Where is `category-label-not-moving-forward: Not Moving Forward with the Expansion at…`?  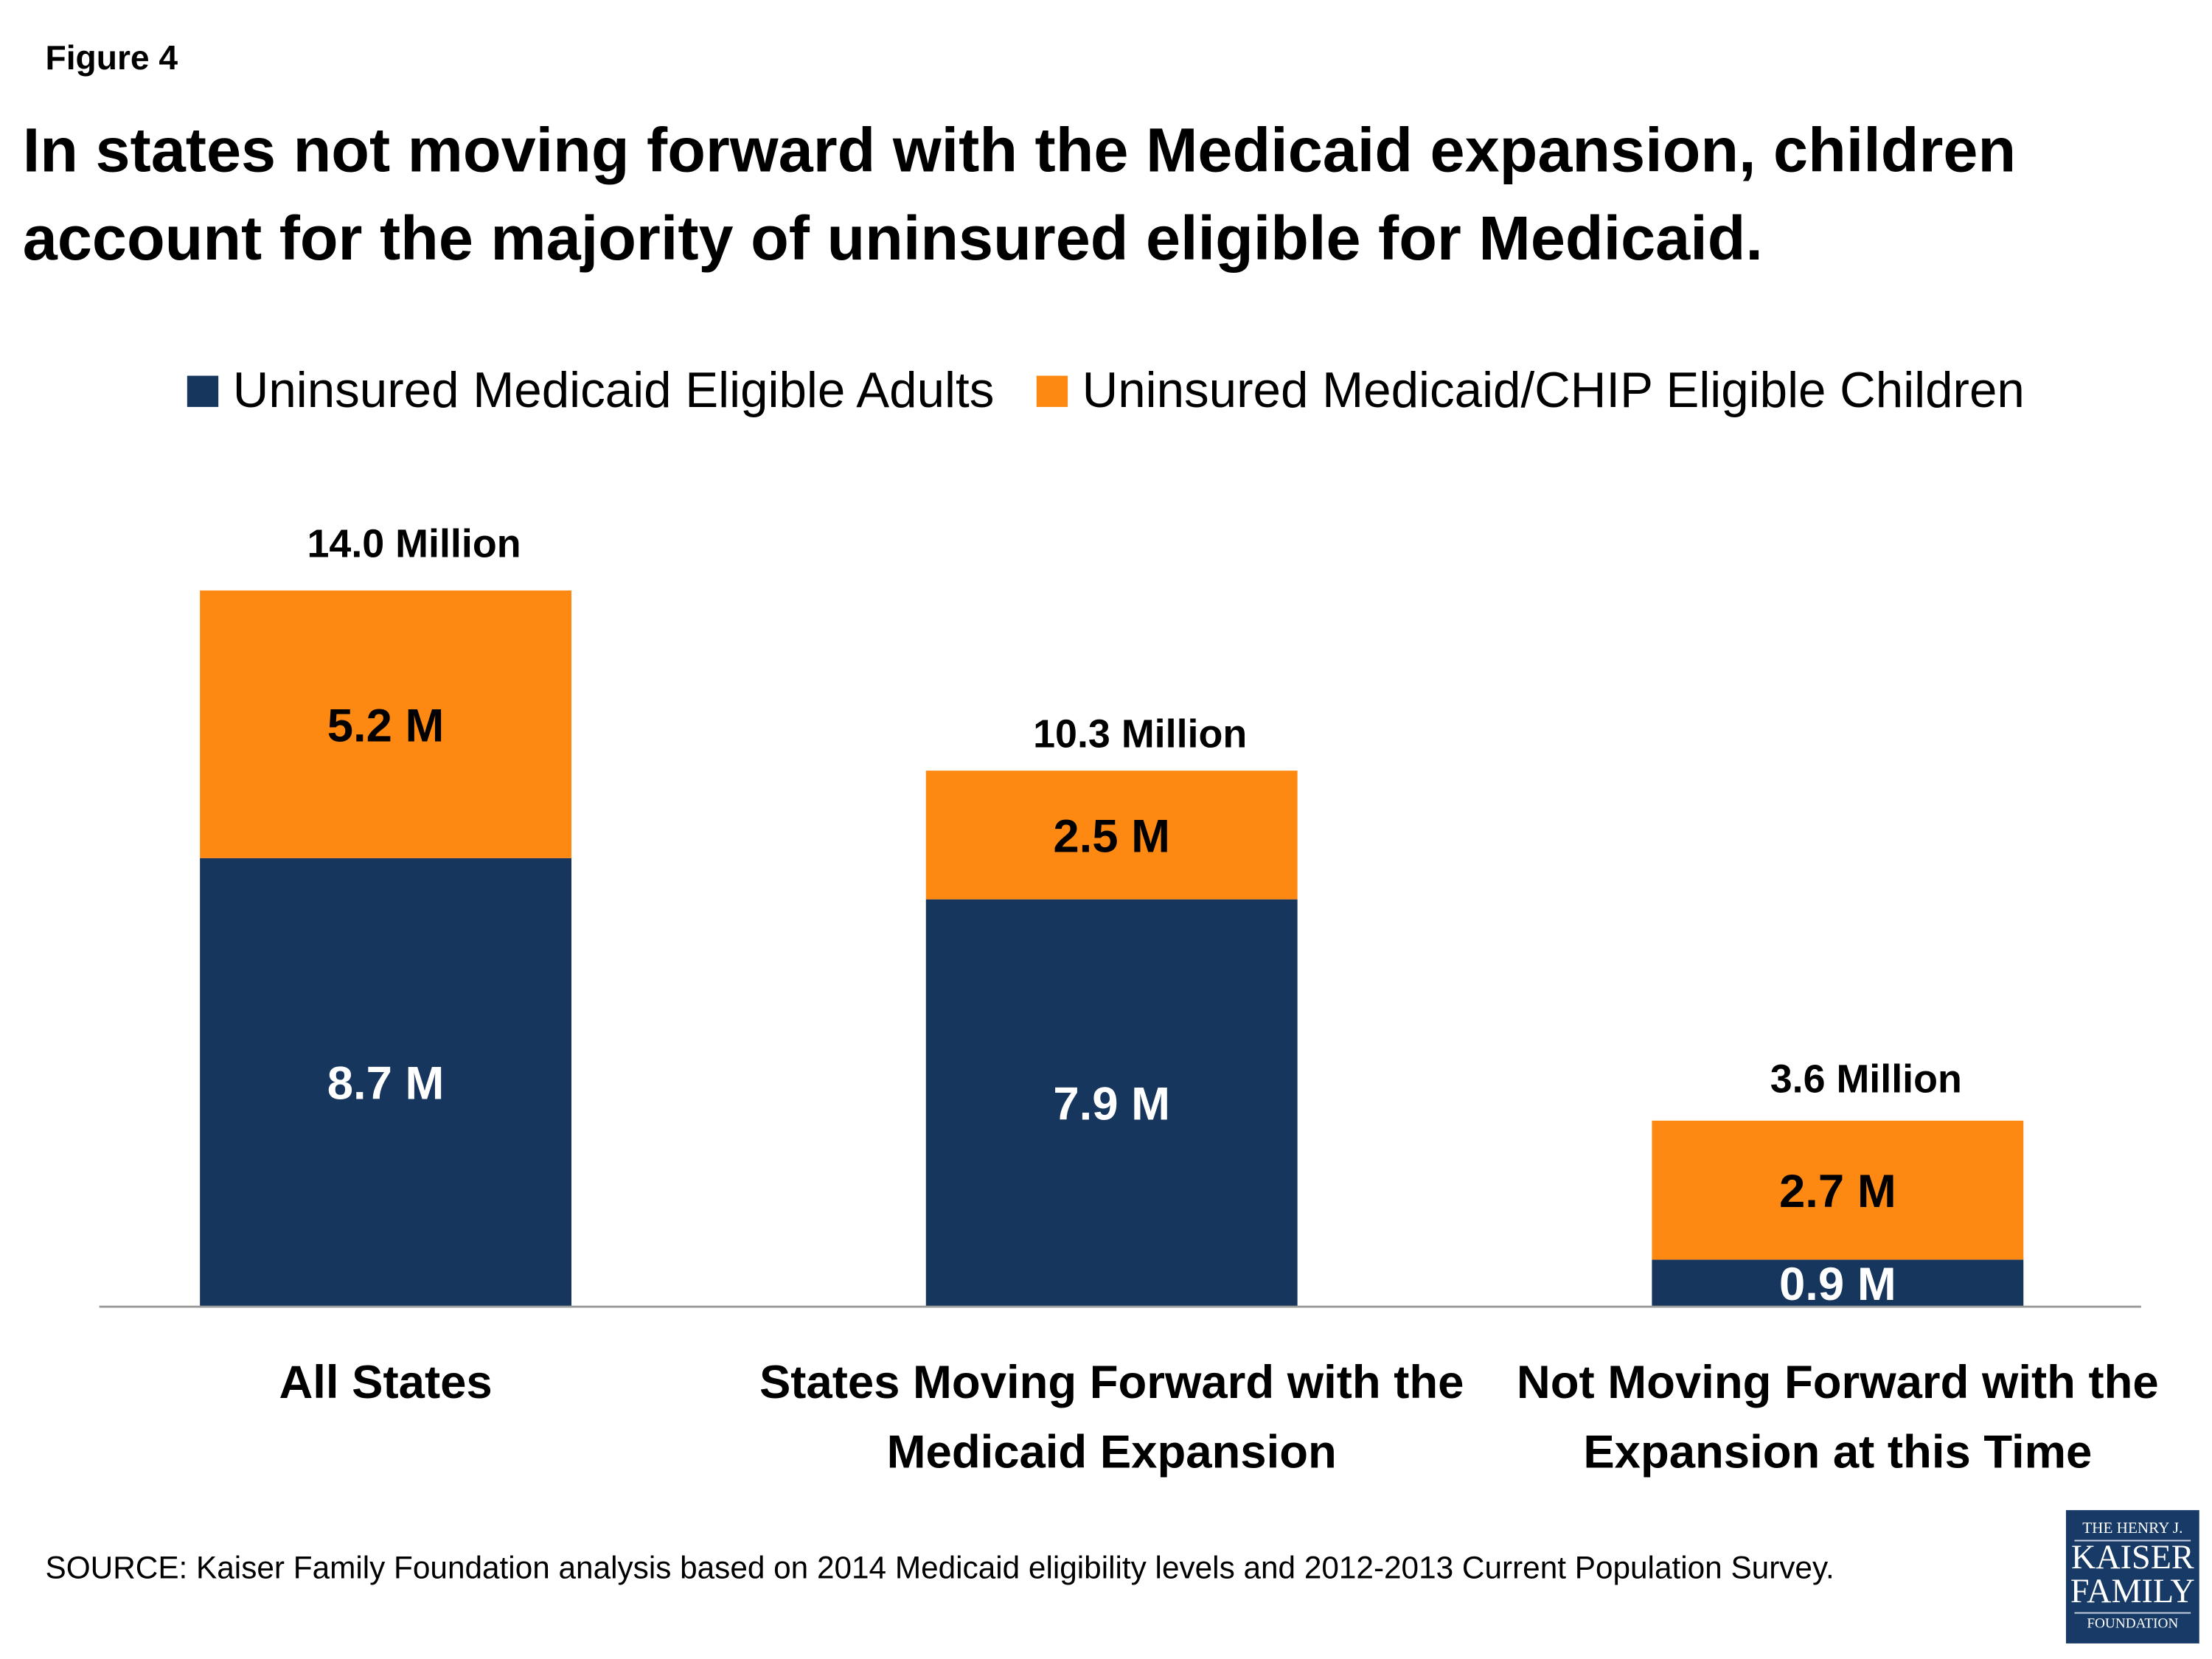 category-label-not-moving-forward: Not Moving Forward with the Expansion at… is located at coordinates (1837, 1416).